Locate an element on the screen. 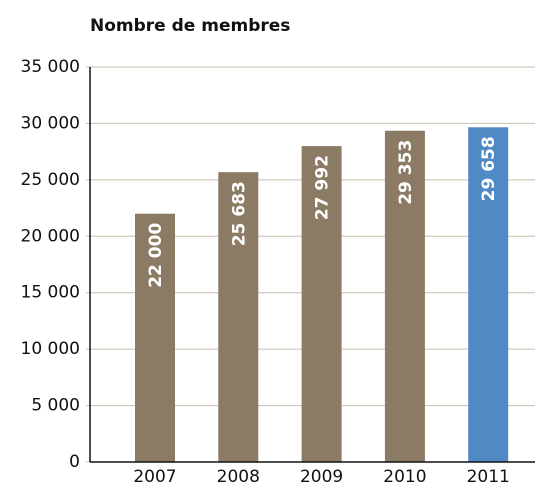 This screenshot has width=537, height=485. value-label: 29 658 is located at coordinates (489, 168).